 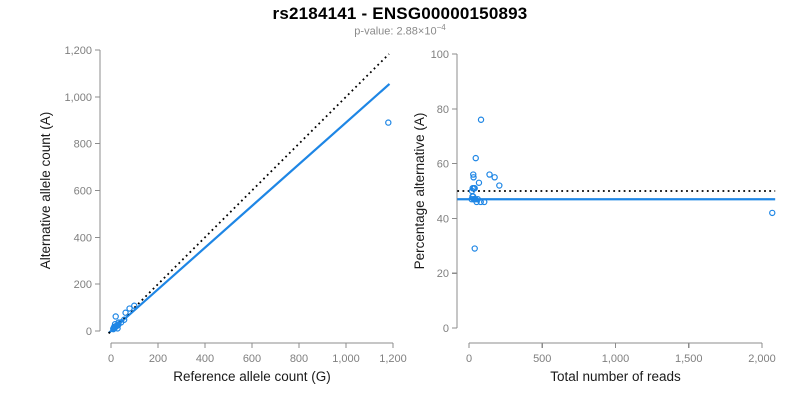 I want to click on y-axis-title: Percentage alternative (A), so click(x=419, y=191).